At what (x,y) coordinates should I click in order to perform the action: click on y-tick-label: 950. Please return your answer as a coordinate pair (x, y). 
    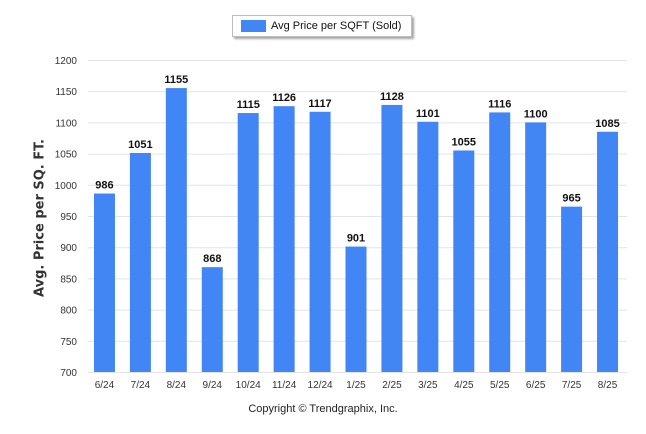
    Looking at the image, I should click on (68, 217).